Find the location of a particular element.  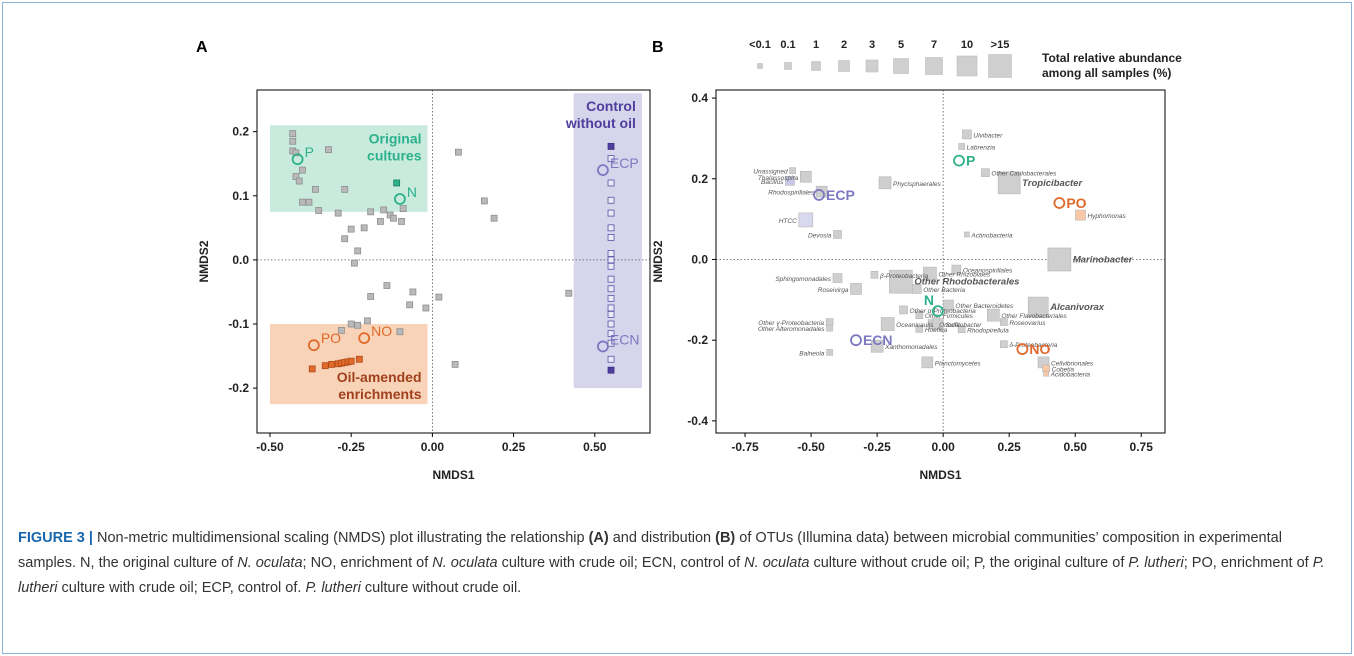

caption-part: (A) is located at coordinates (598, 538).